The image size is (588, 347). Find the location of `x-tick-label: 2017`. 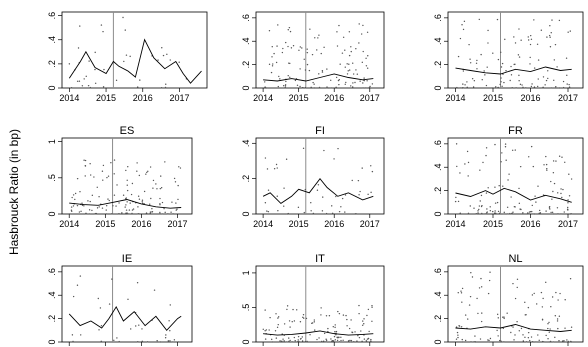

x-tick-label: 2017 is located at coordinates (179, 98).